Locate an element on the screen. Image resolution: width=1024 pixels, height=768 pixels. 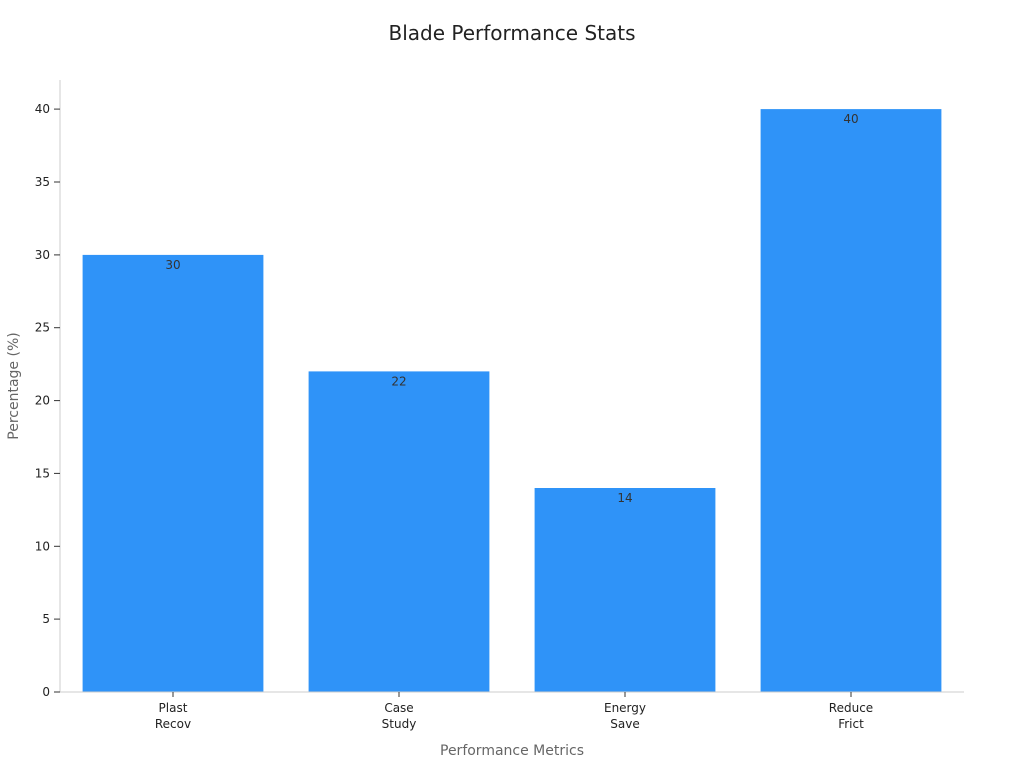
bar-value-label-3: 40 is located at coordinates (850, 119).